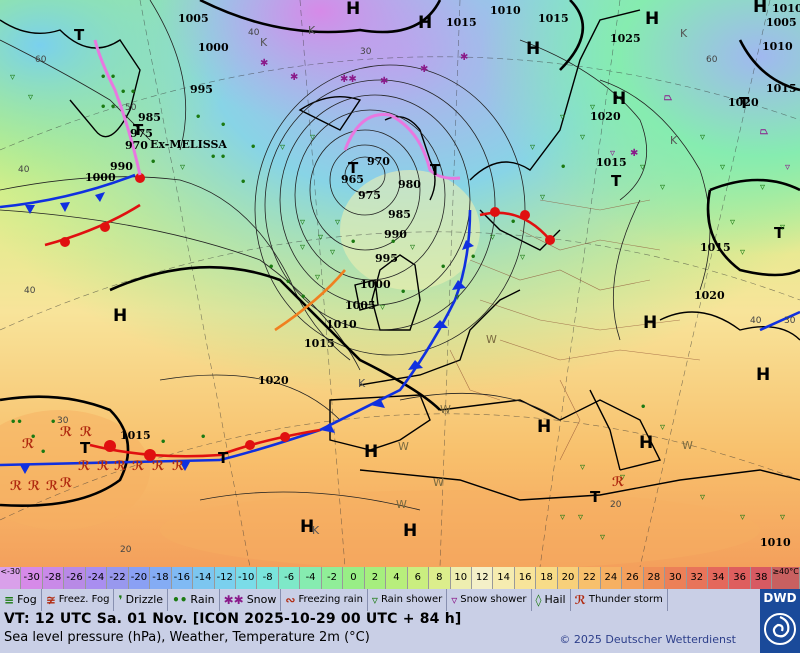  Describe the element at coordinates (27, 599) in the screenshot. I see `legend-label: Fog` at that location.